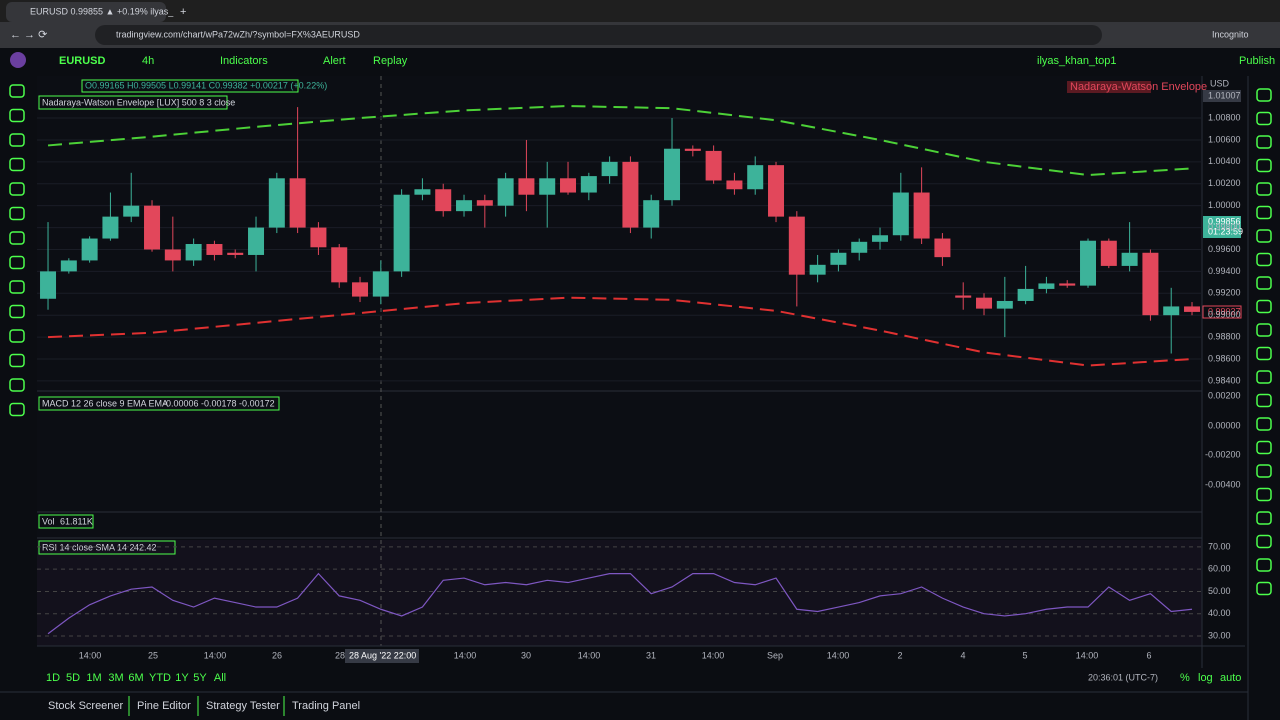 This screenshot has width=1280, height=720. I want to click on y-tick-label: 1.00800, so click(1224, 117).